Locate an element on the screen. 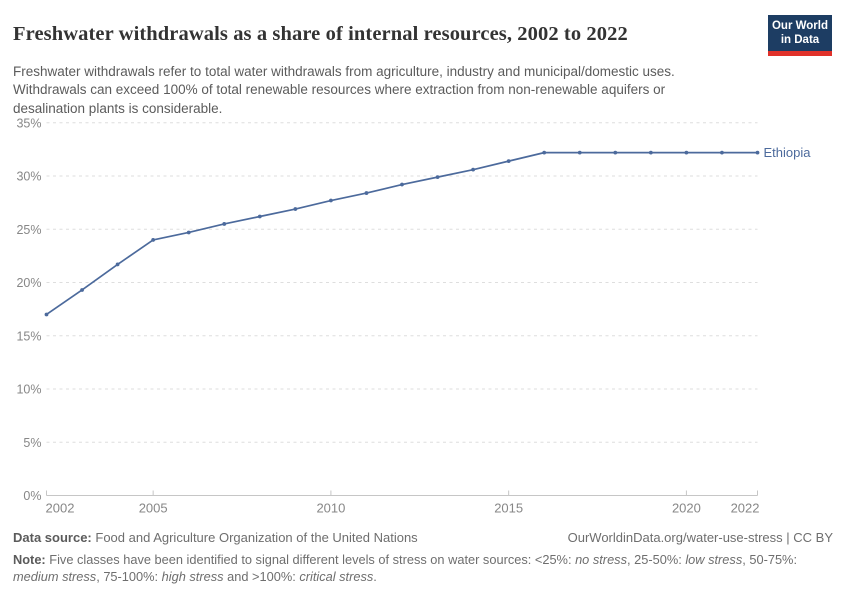 The width and height of the screenshot is (850, 600). note-segment: critical stress is located at coordinates (336, 577).